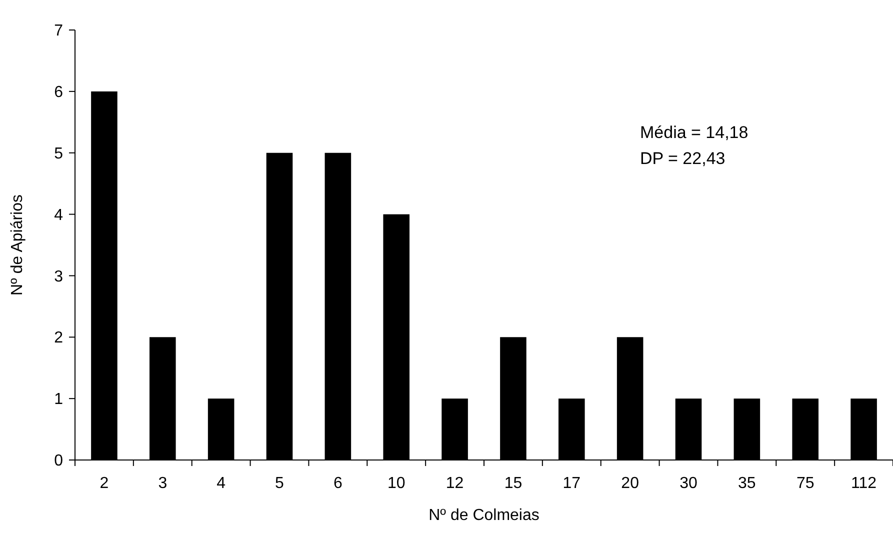 The width and height of the screenshot is (893, 536). What do you see at coordinates (104, 483) in the screenshot?
I see `x-tick-label: 2` at bounding box center [104, 483].